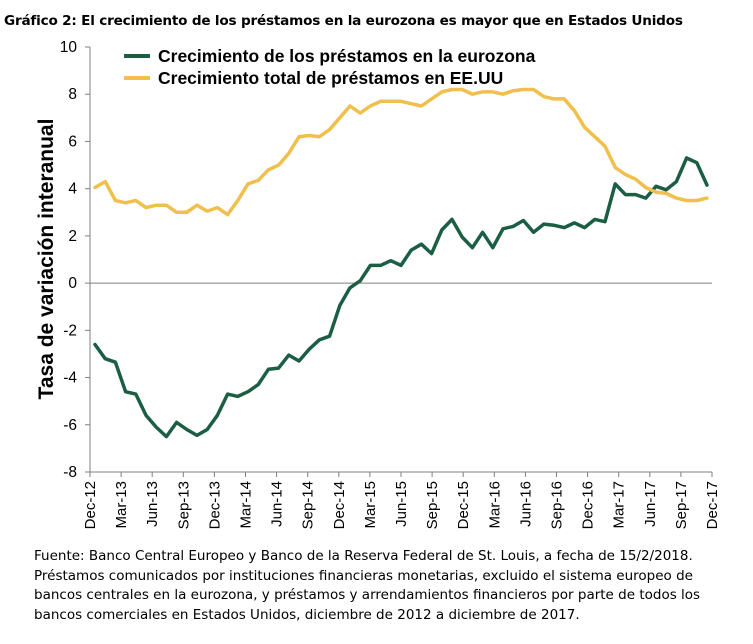 Image resolution: width=753 pixels, height=644 pixels. What do you see at coordinates (308, 505) in the screenshot?
I see `x-tick-label: Sep-14` at bounding box center [308, 505].